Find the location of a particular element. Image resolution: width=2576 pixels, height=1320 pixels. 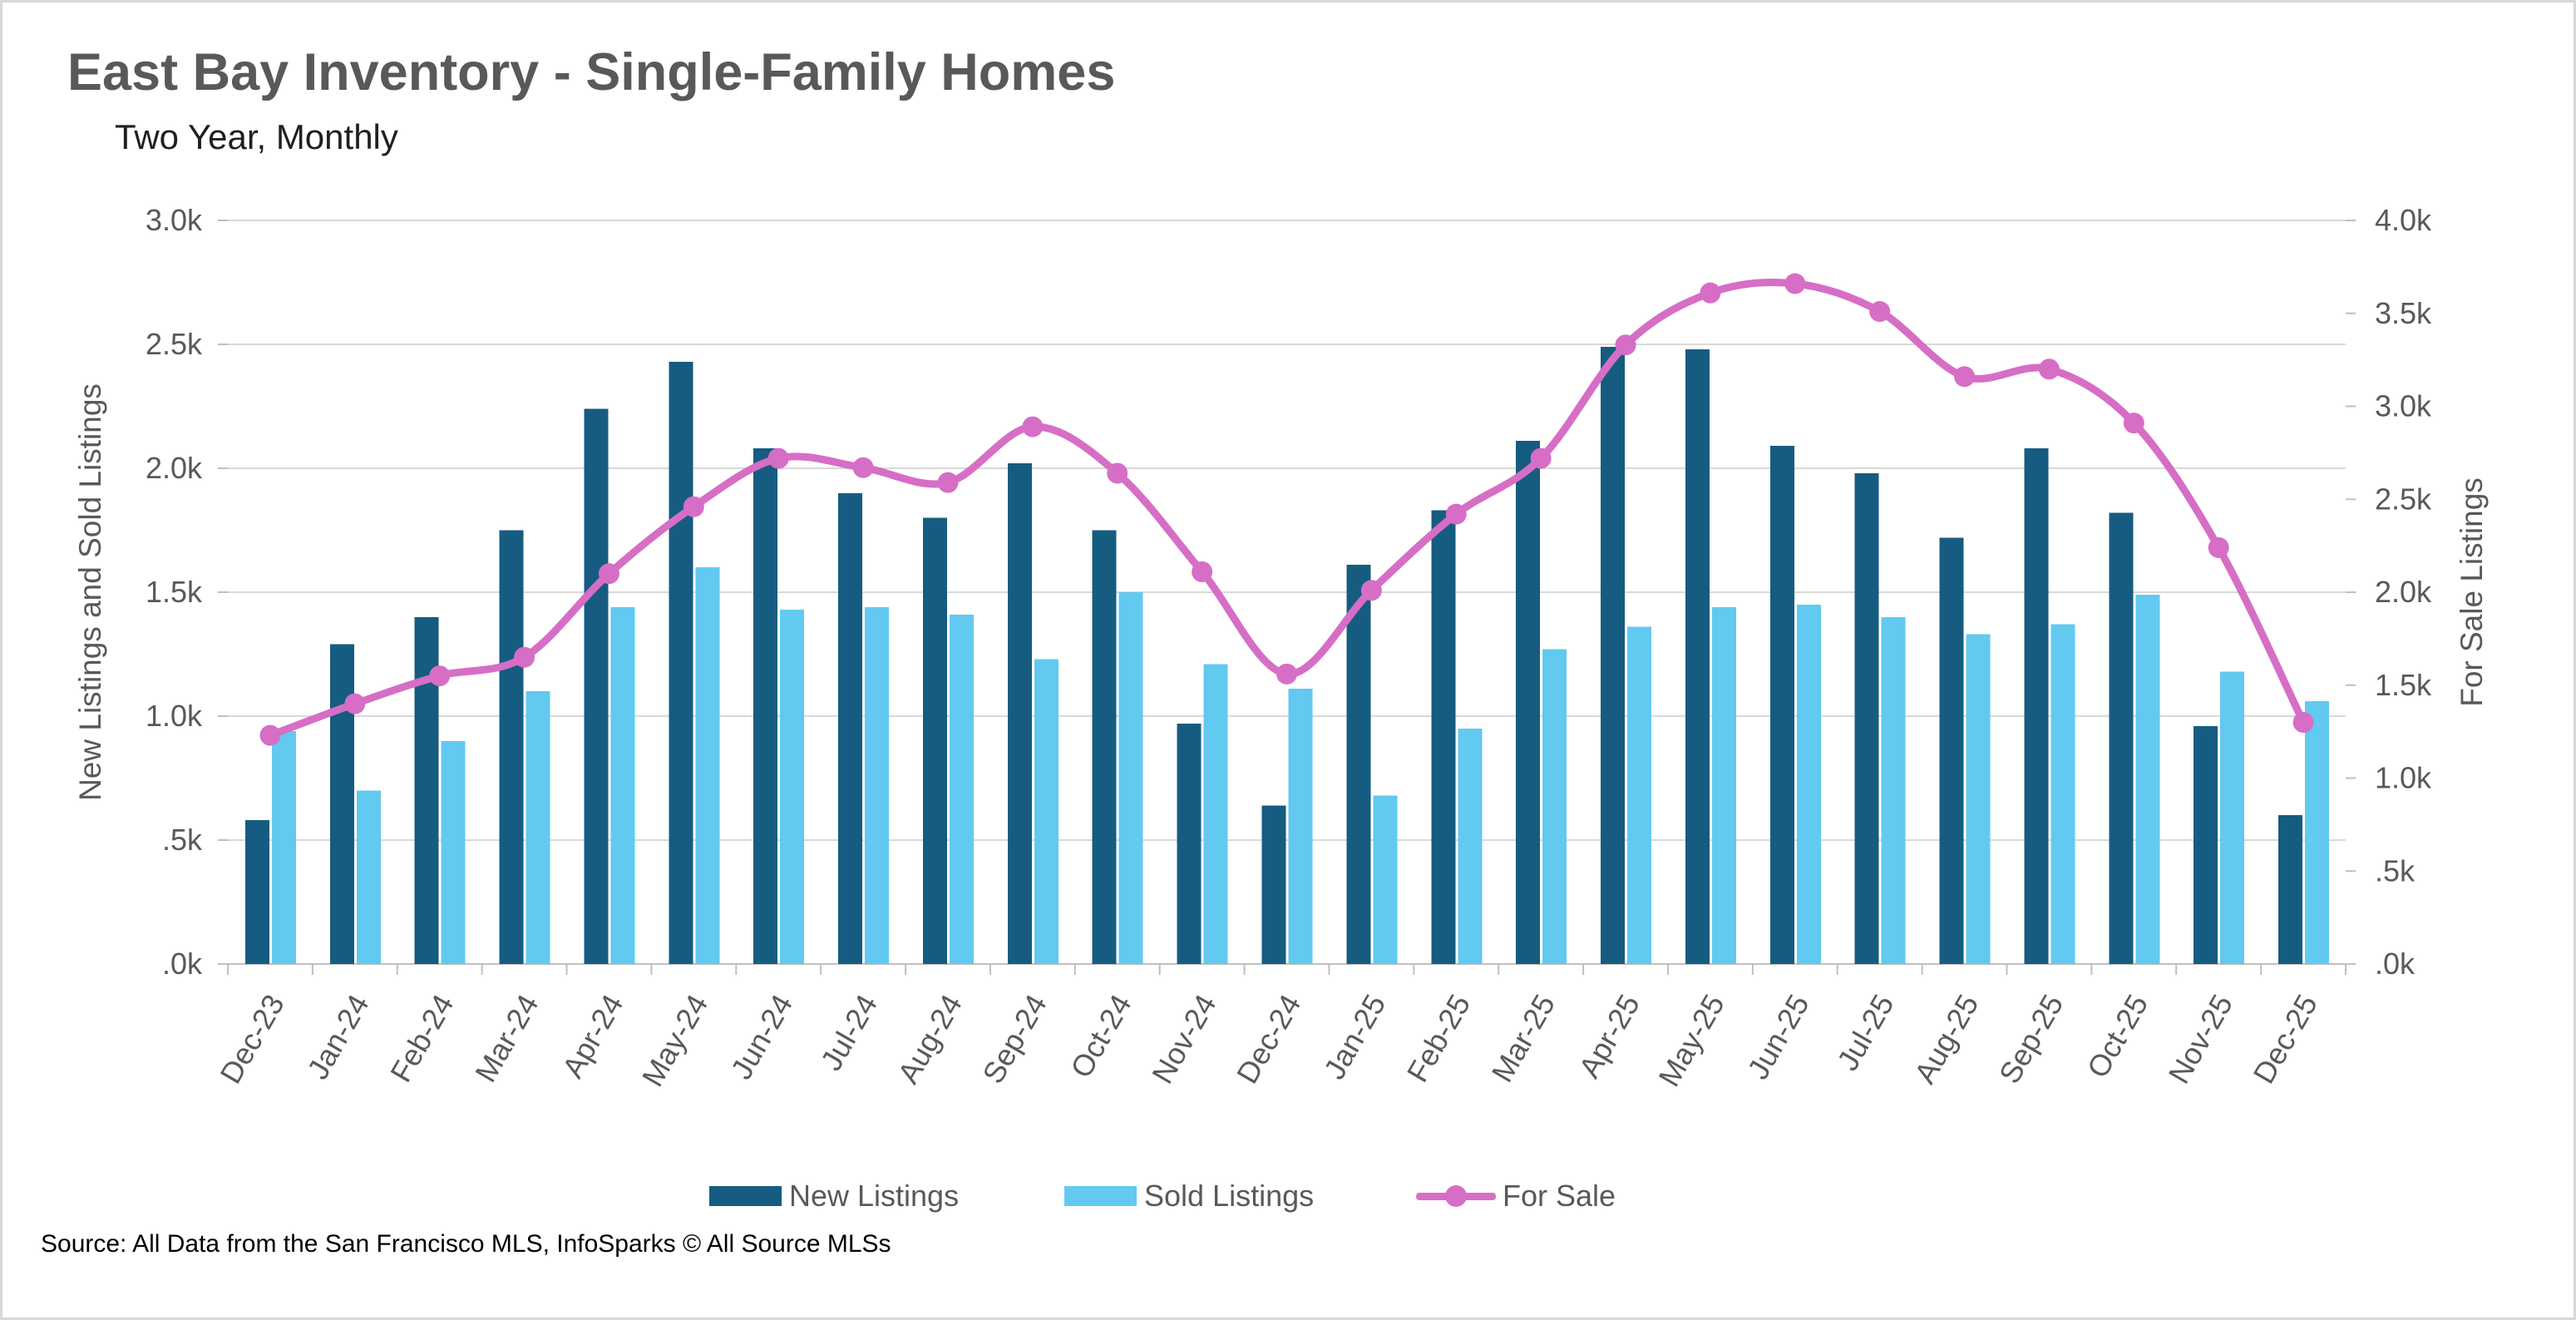

x-axis-tick-label: May-24 is located at coordinates (675, 1040).